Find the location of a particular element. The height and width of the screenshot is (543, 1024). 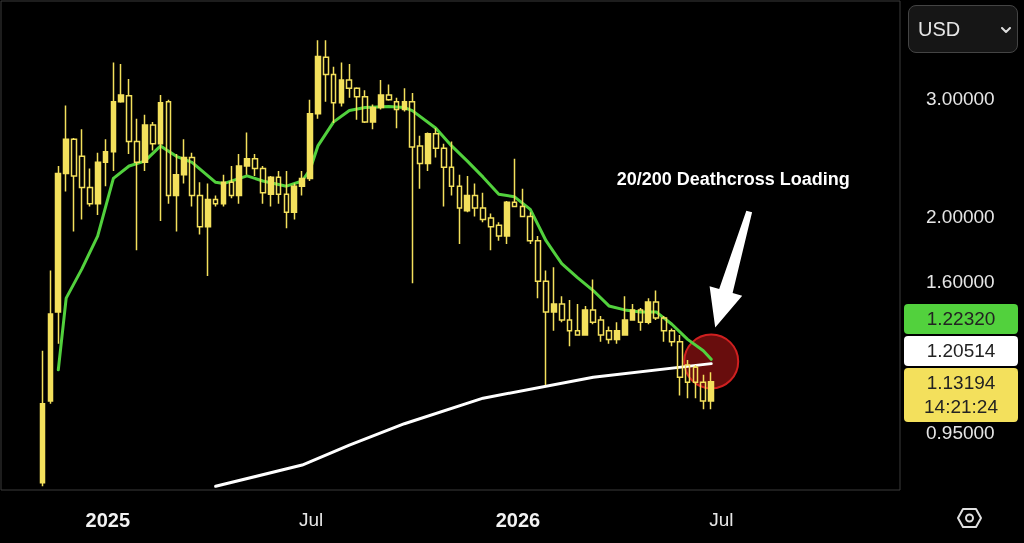

y-tick-label: 2.00000 is located at coordinates (960, 216).